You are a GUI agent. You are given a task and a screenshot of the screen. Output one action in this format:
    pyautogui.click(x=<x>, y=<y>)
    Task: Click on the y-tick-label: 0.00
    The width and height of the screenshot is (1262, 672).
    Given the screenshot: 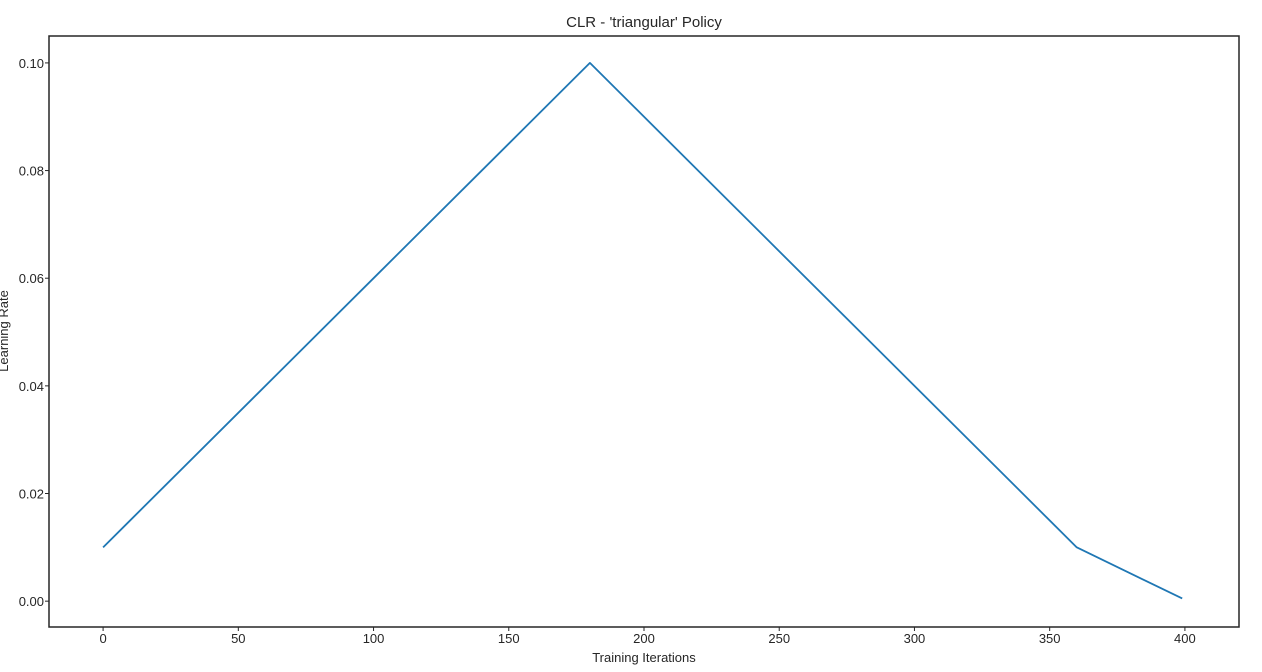 What is the action you would take?
    pyautogui.click(x=31, y=601)
    